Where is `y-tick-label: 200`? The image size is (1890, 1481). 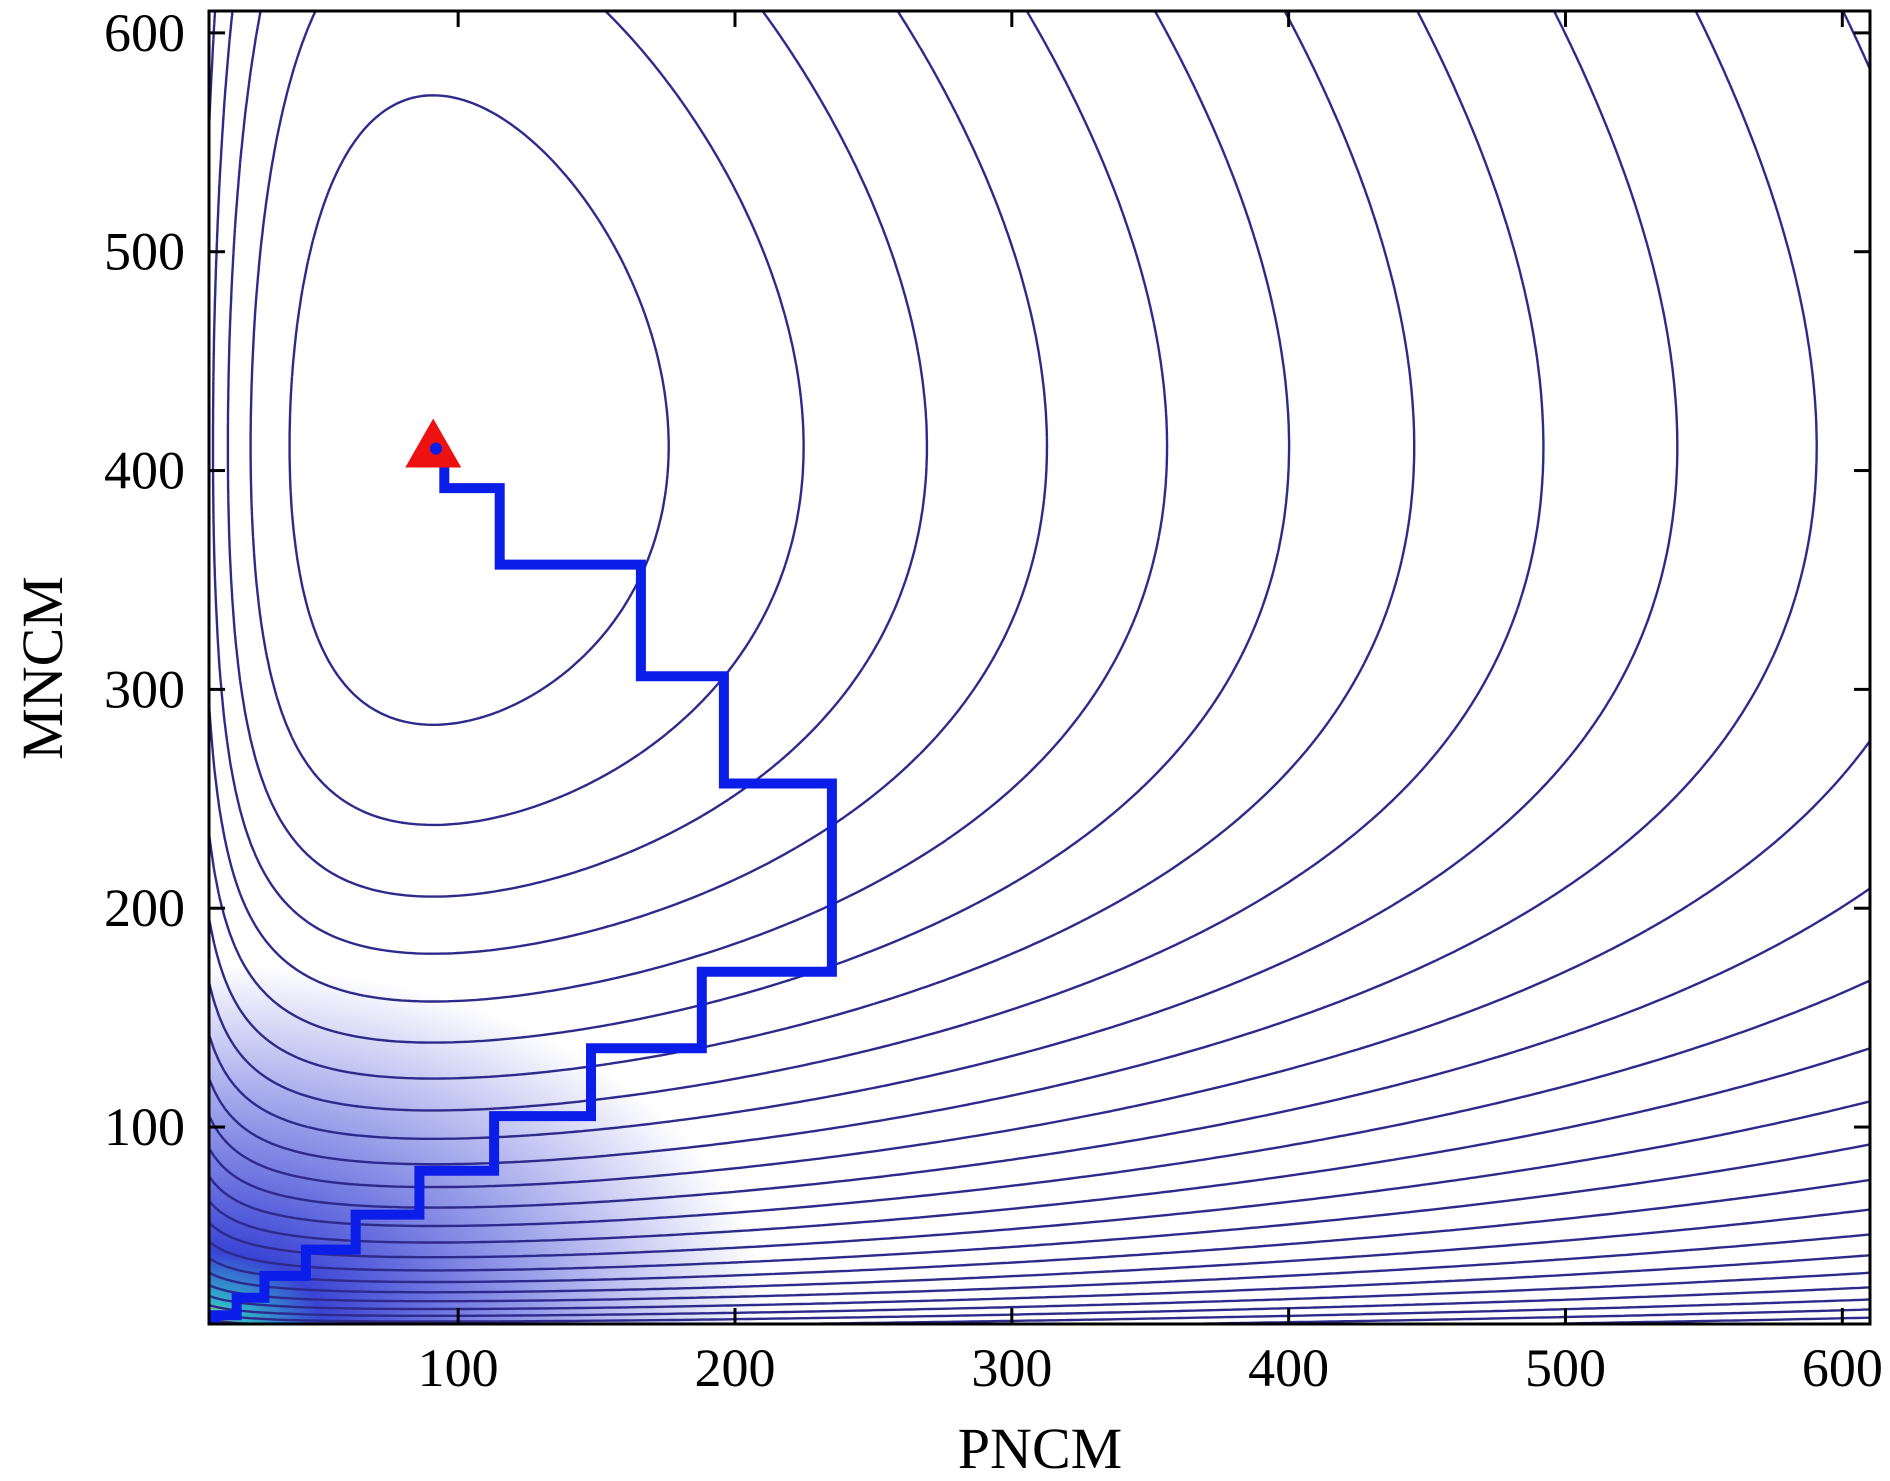
y-tick-label: 200 is located at coordinates (144, 908).